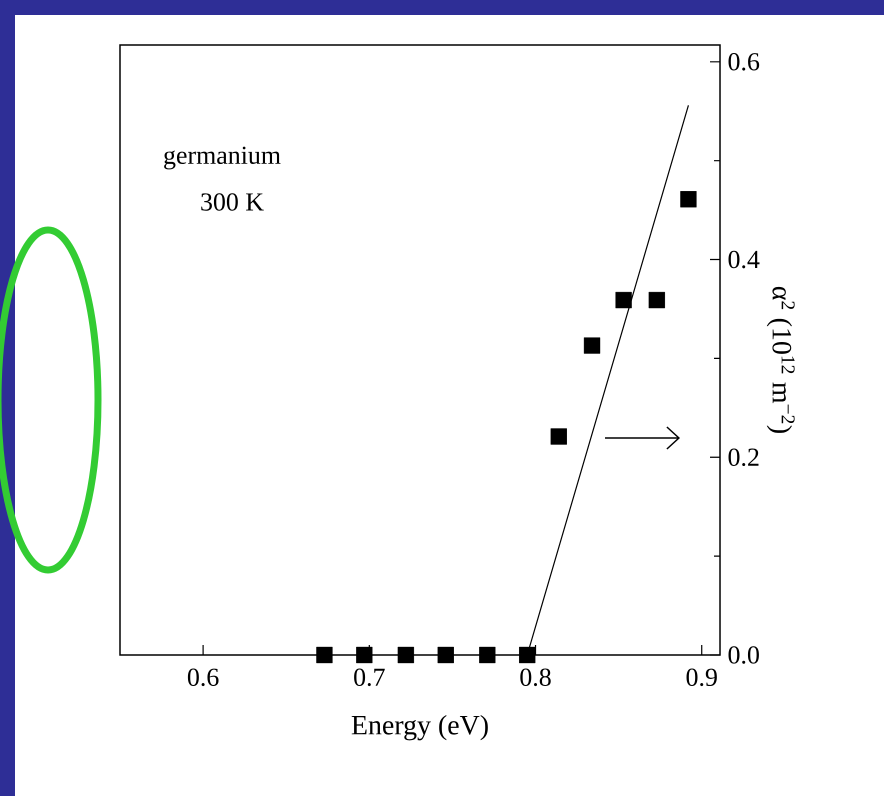 The image size is (884, 796). Describe the element at coordinates (743, 655) in the screenshot. I see `y-tick-label: 0.0` at that location.